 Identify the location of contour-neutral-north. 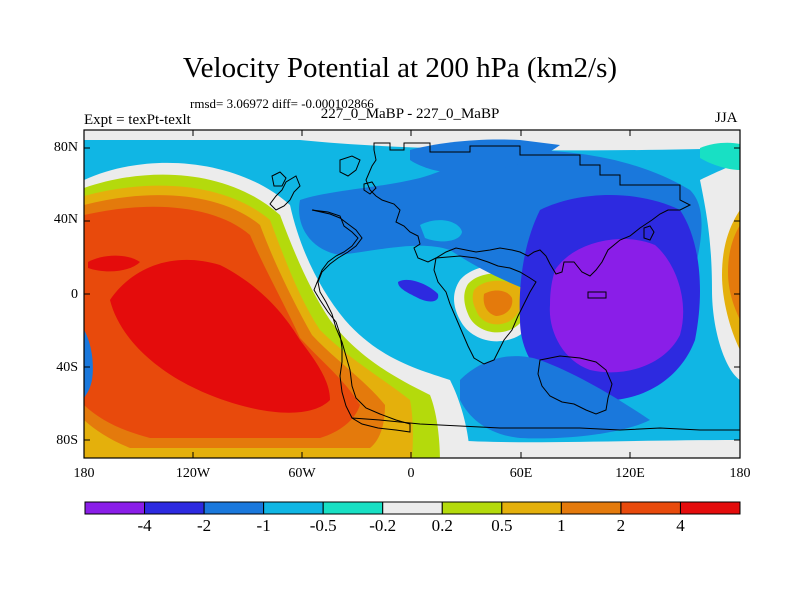
(412, 140).